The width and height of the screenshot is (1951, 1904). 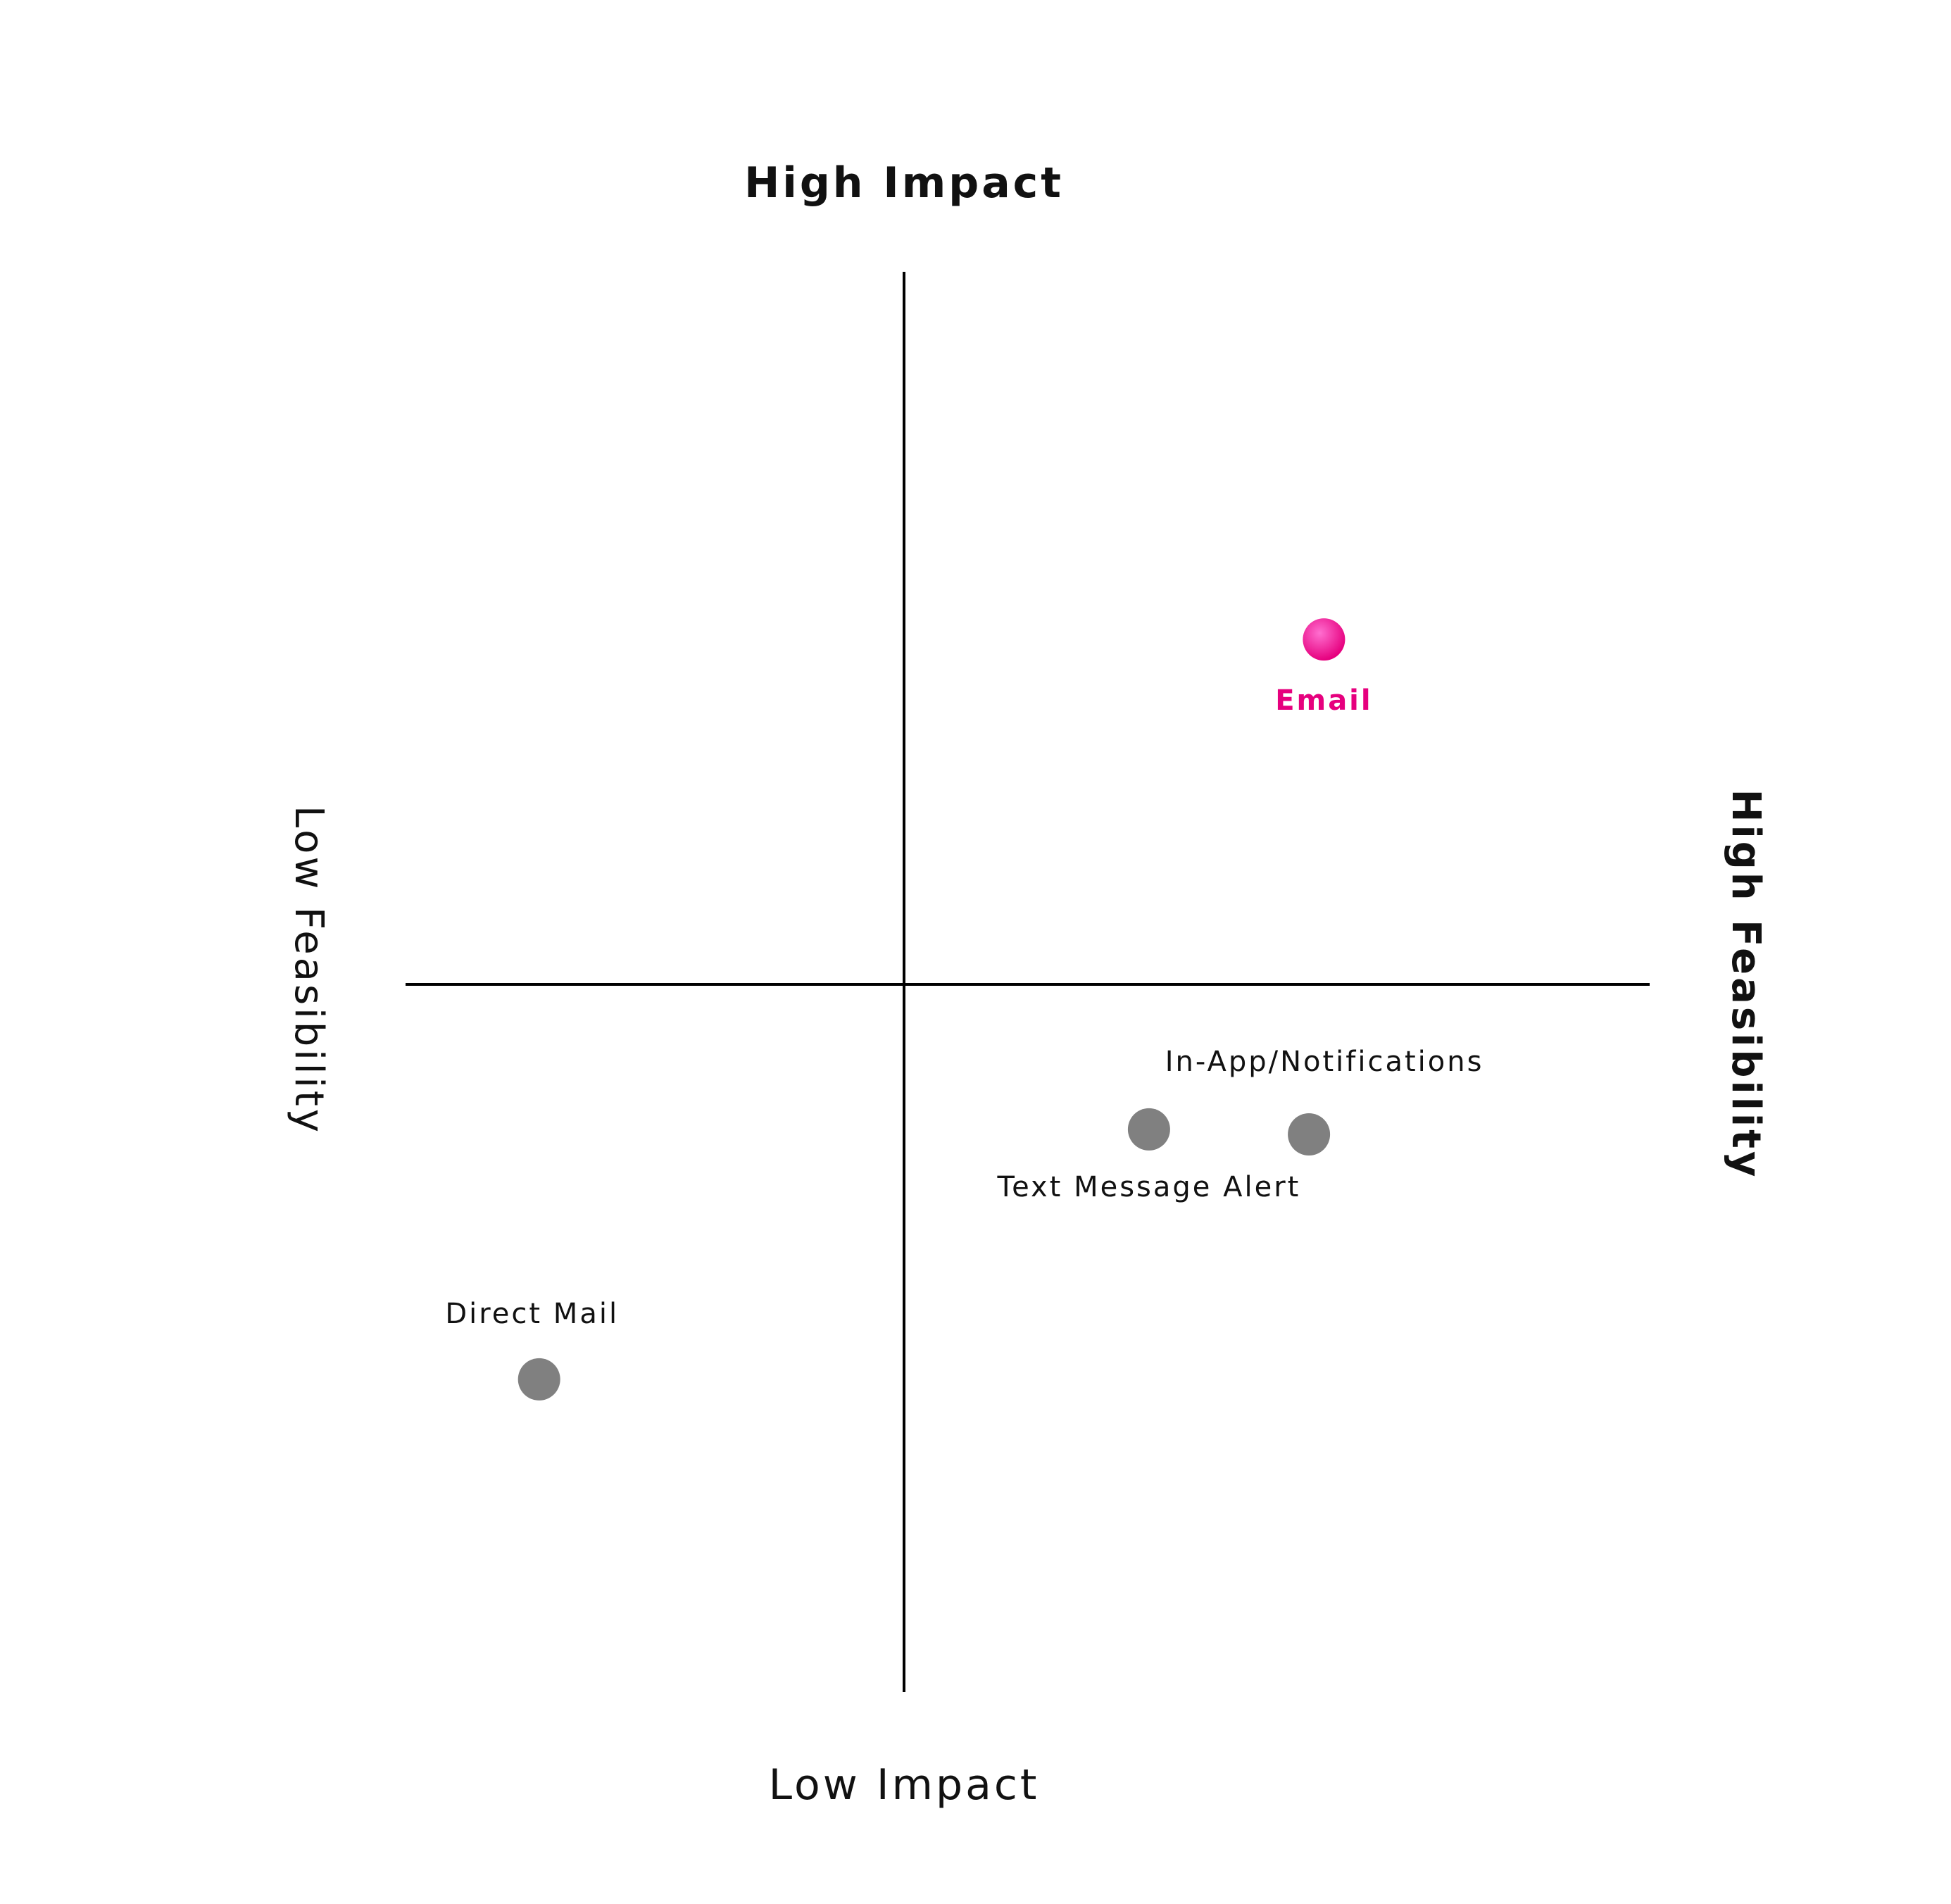 I want to click on point-label-email: Email, so click(x=1323, y=701).